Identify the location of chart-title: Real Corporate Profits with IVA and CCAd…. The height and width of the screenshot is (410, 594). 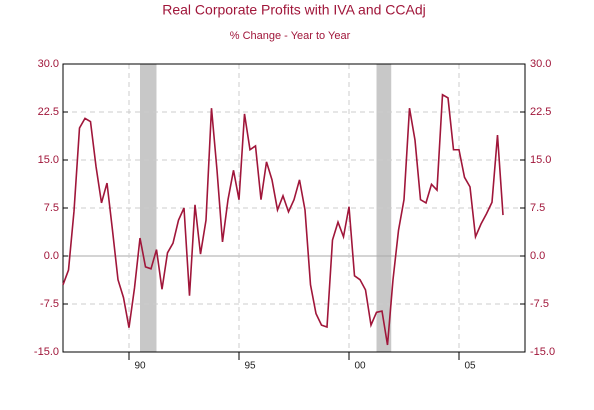
(294, 10).